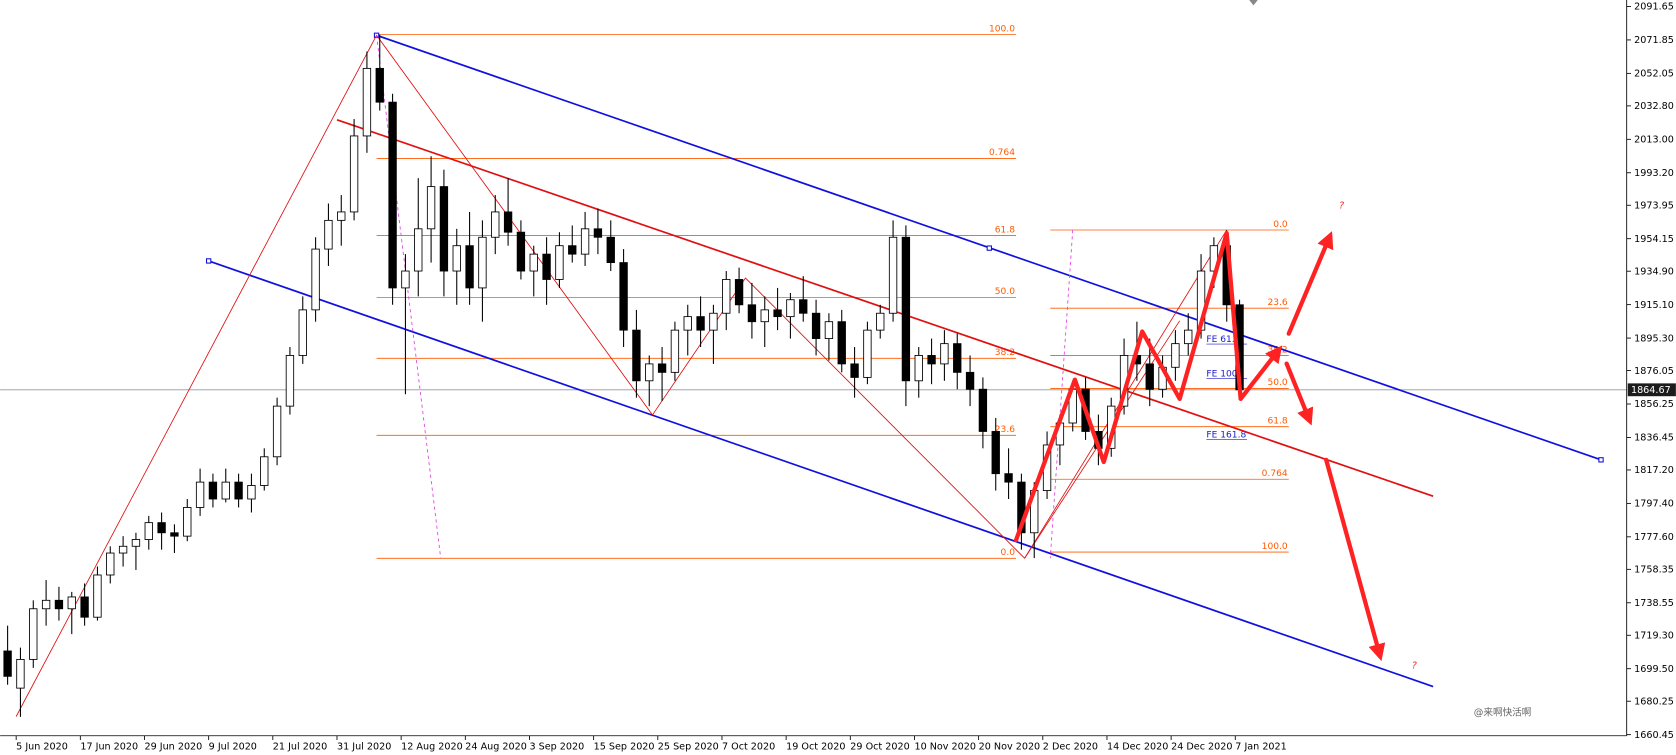  What do you see at coordinates (1010, 747) in the screenshot?
I see `x-tick-label: 20 Nov 2020` at bounding box center [1010, 747].